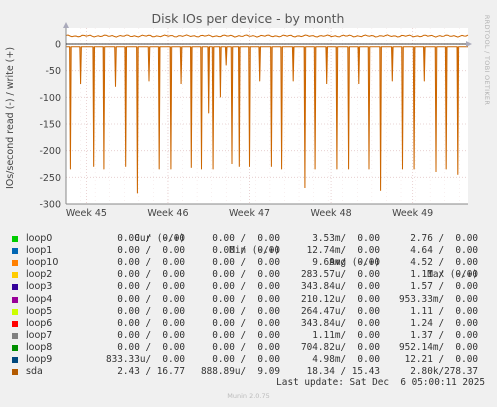 This screenshot has height=407, width=497. Describe the element at coordinates (444, 239) in the screenshot. I see `legend-max: 2.76 / 0.00` at that location.